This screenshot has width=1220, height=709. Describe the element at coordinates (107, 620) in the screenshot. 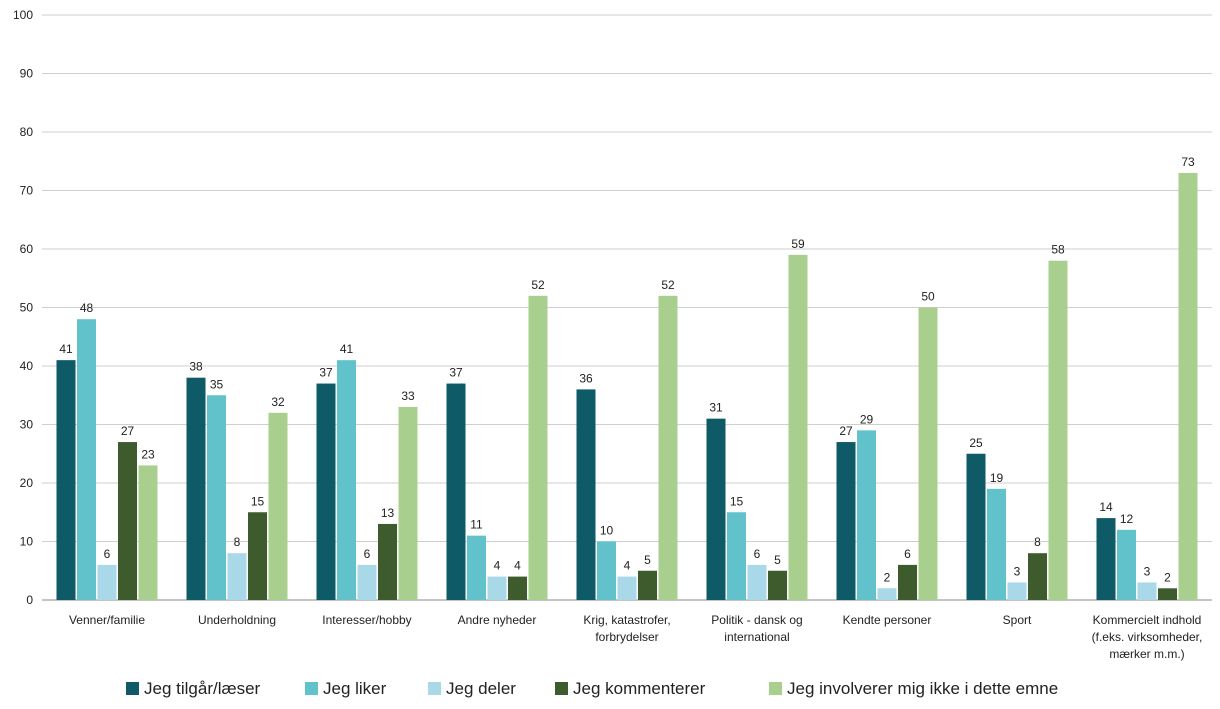

I see `x-tick-label: Venner/familie` at that location.